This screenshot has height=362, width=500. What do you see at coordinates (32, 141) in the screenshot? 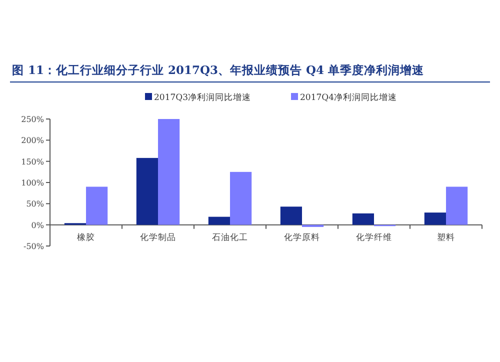
I see `y-tick-label: 200%` at bounding box center [32, 141].